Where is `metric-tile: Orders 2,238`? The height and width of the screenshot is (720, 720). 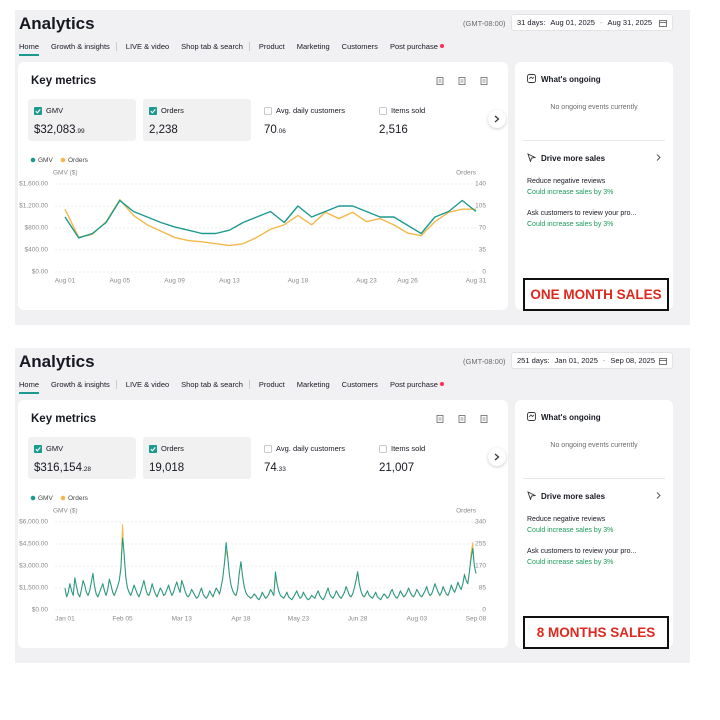 metric-tile: Orders 2,238 is located at coordinates (197, 120).